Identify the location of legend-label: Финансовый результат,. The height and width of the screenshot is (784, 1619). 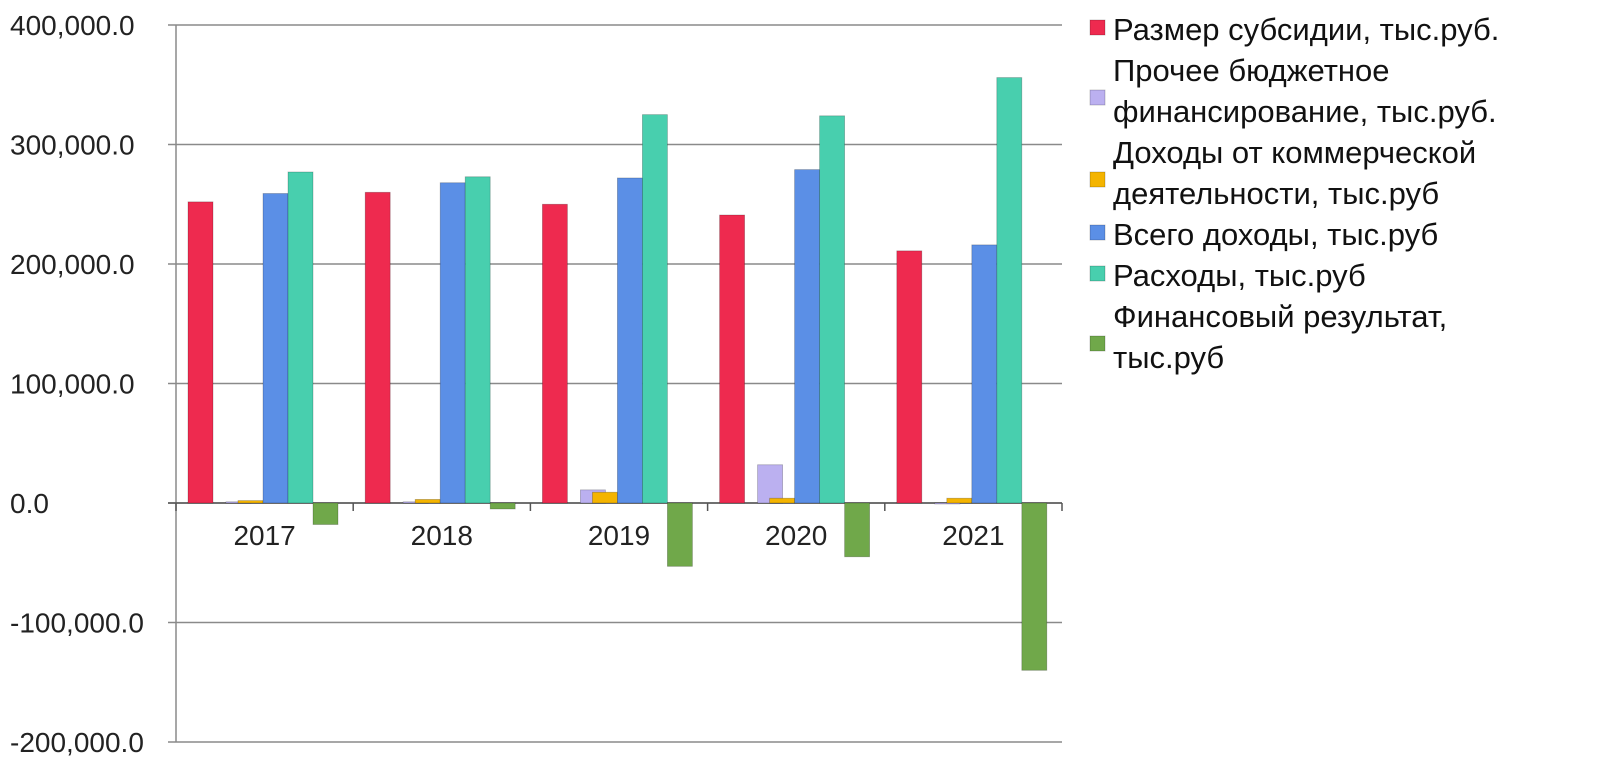
(1280, 316).